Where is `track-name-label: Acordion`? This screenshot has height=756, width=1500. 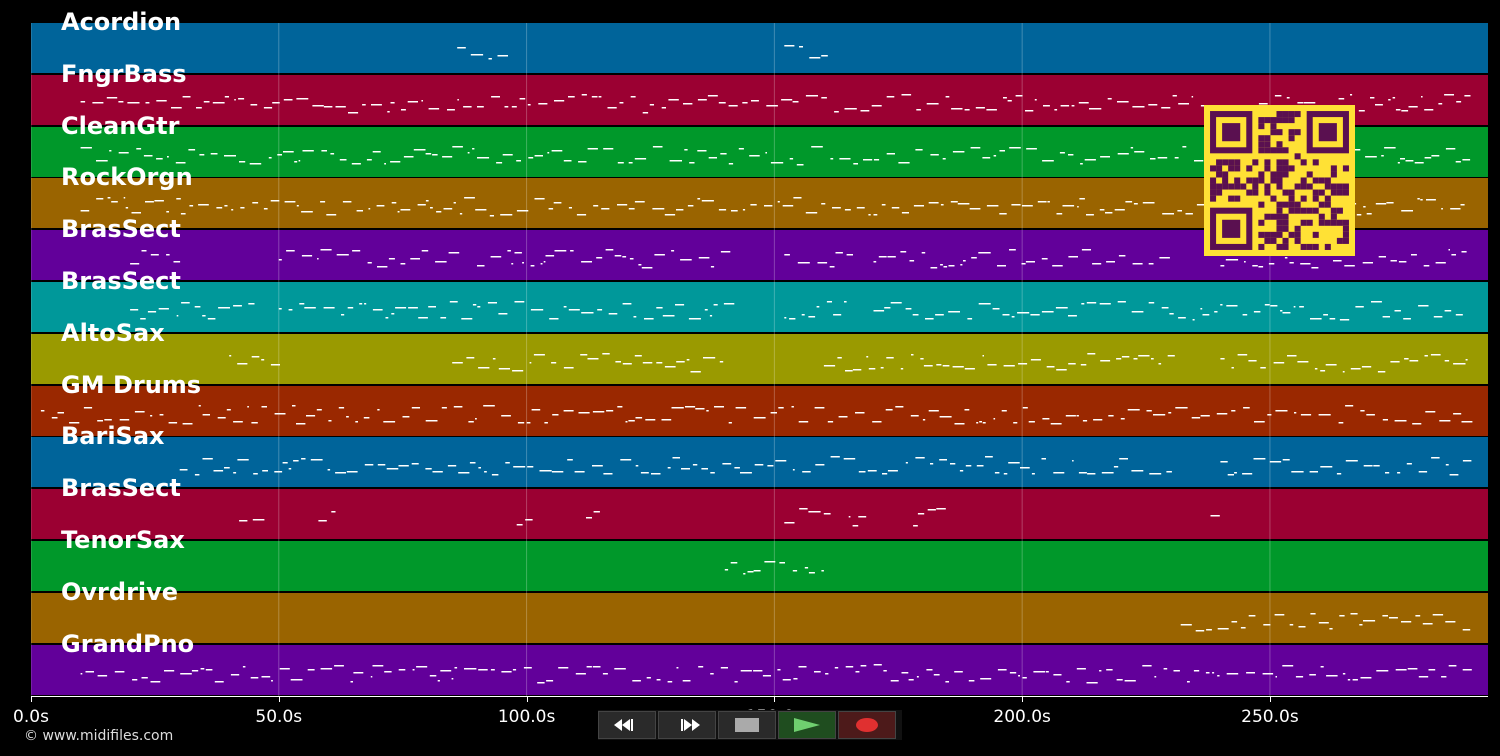 track-name-label: Acordion is located at coordinates (121, 22).